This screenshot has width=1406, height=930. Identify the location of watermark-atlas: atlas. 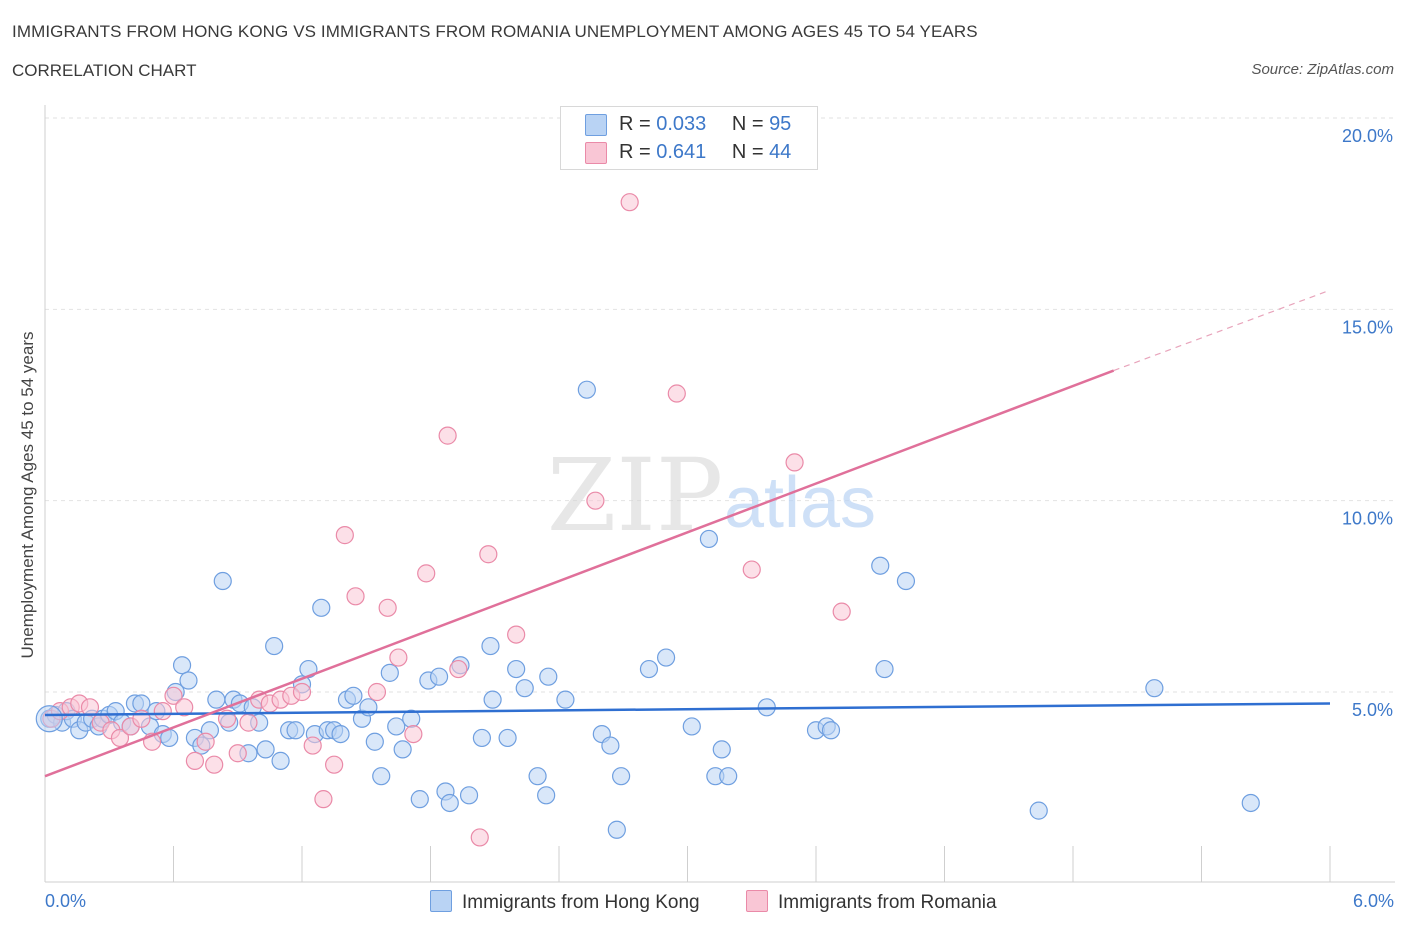
(800, 503).